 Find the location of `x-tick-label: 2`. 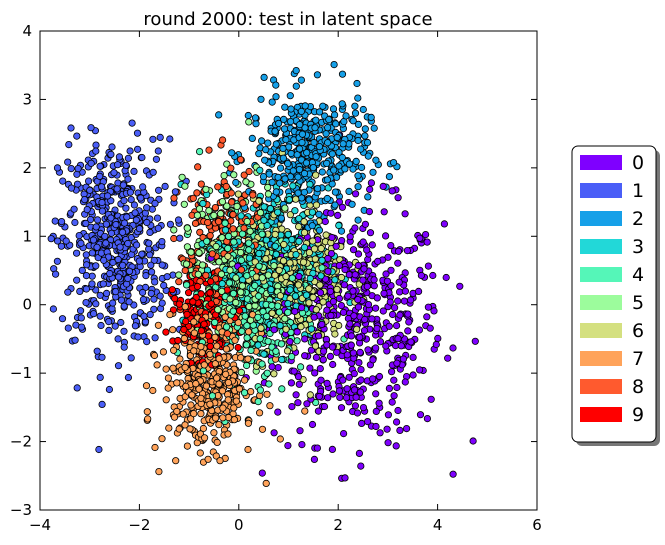

x-tick-label: 2 is located at coordinates (338, 525).